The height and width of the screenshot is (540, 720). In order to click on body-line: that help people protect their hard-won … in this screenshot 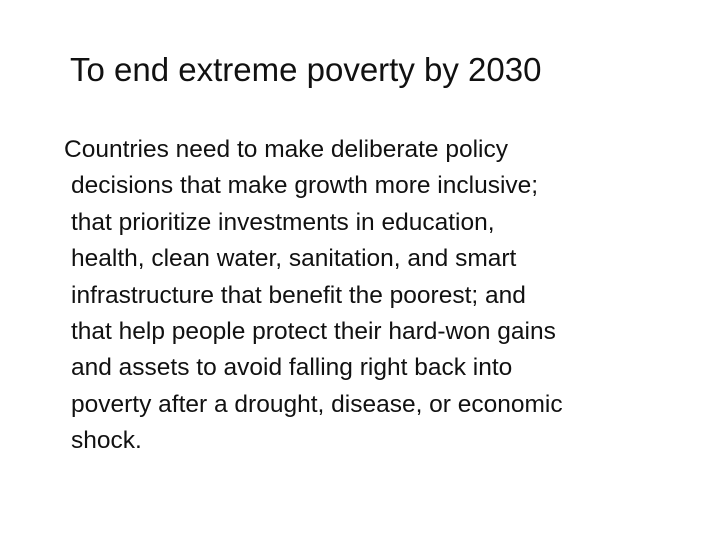, I will do `click(313, 332)`.